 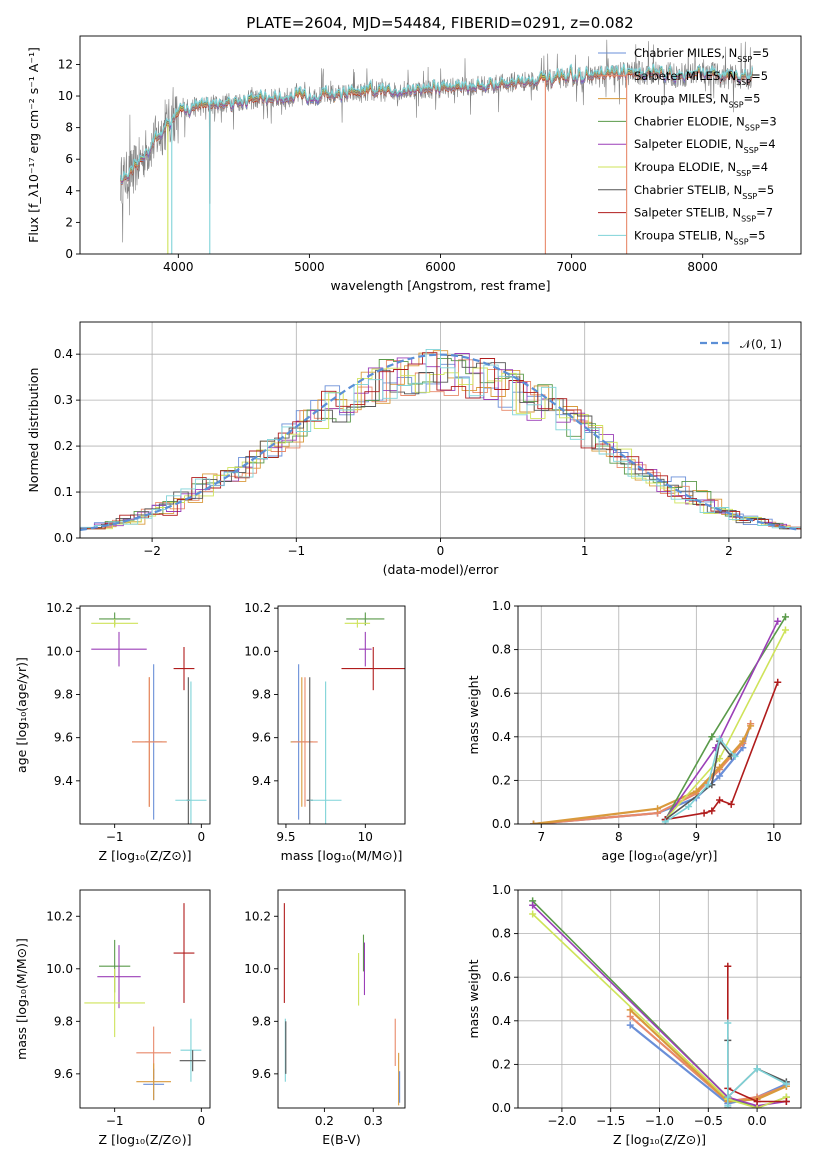 I want to click on y-tick-label: 8, so click(x=69, y=128).